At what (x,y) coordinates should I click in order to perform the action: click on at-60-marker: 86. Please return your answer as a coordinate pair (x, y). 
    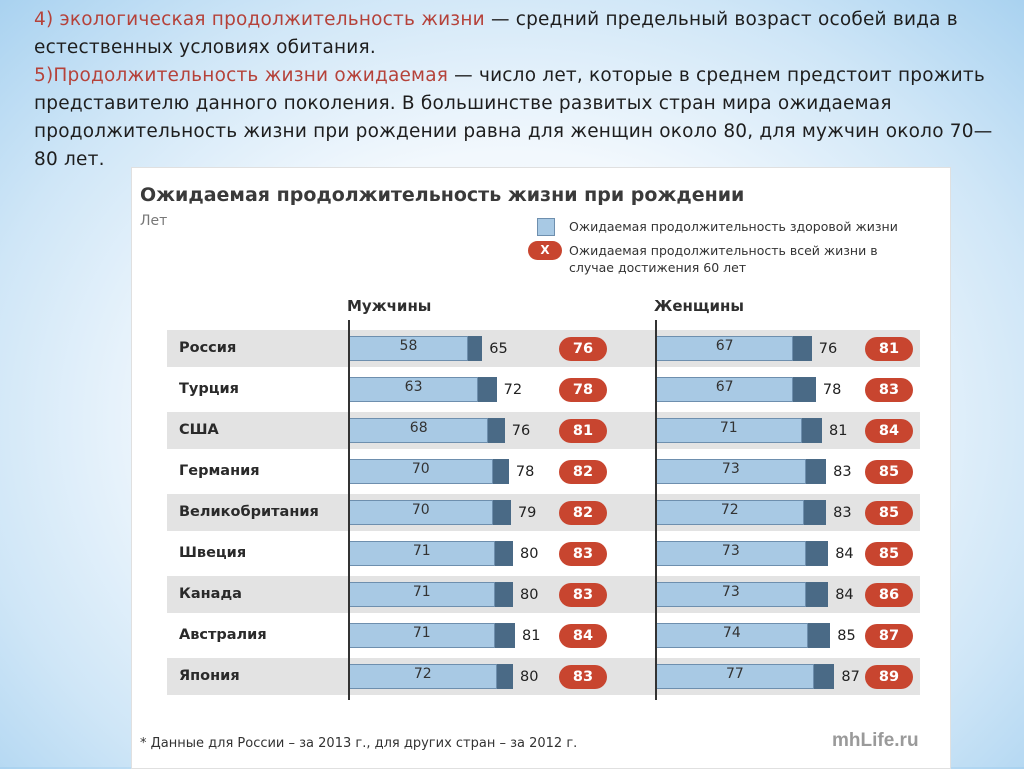
    Looking at the image, I should click on (889, 595).